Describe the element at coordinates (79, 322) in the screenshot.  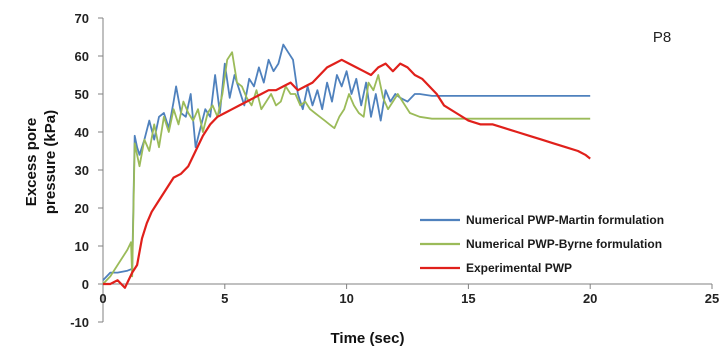
I see `y-tick-label: -10` at that location.